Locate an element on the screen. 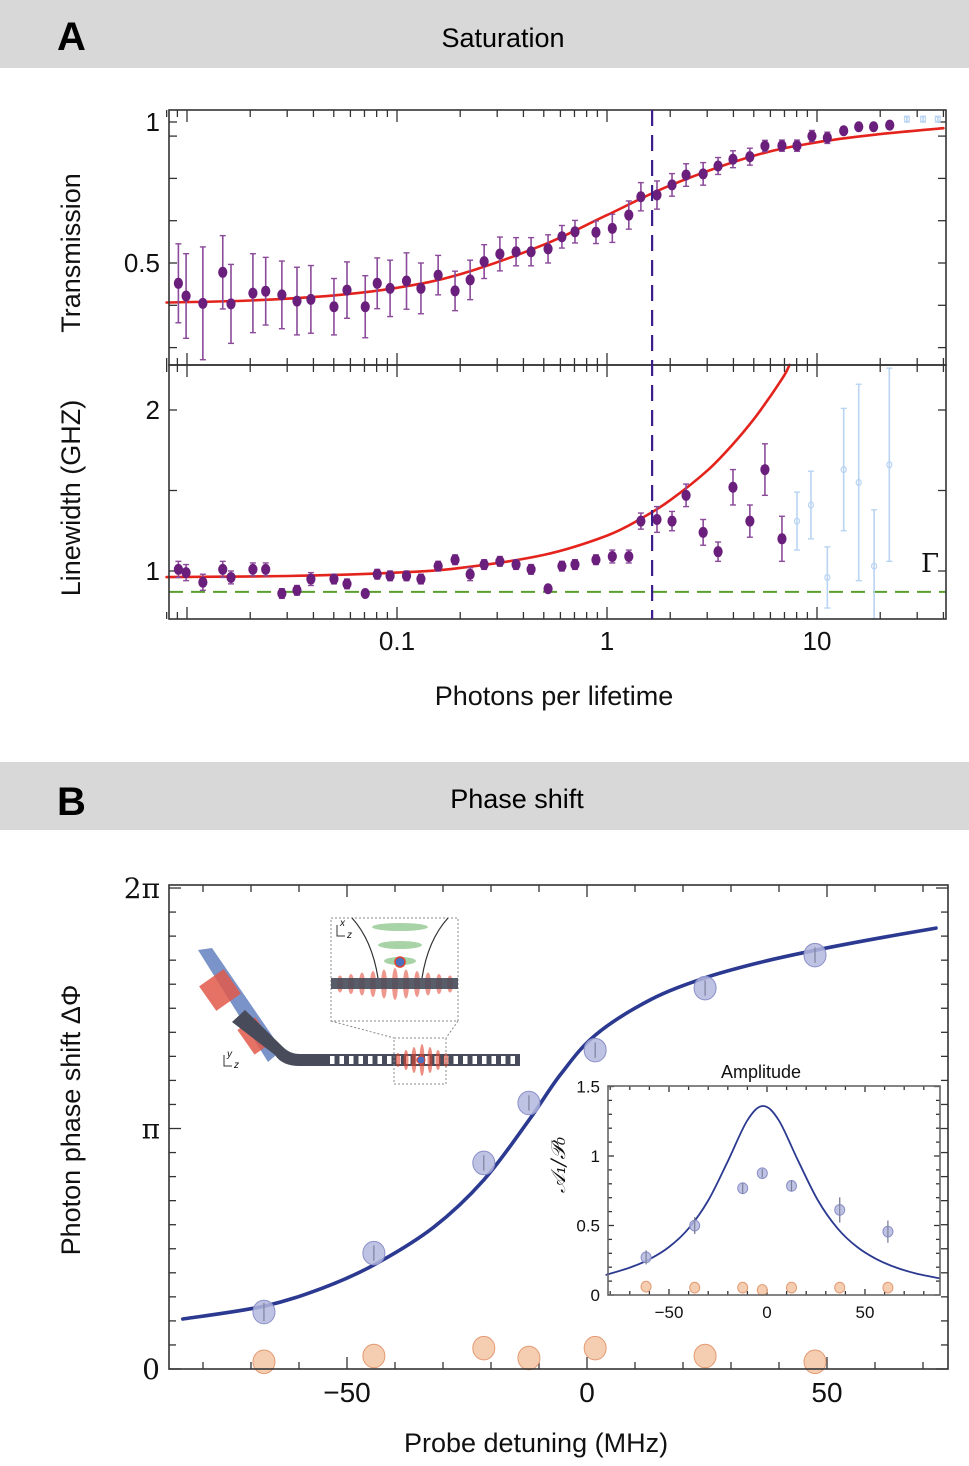 Image resolution: width=969 pixels, height=1466 pixels. axis-letter: y is located at coordinates (229, 1054).